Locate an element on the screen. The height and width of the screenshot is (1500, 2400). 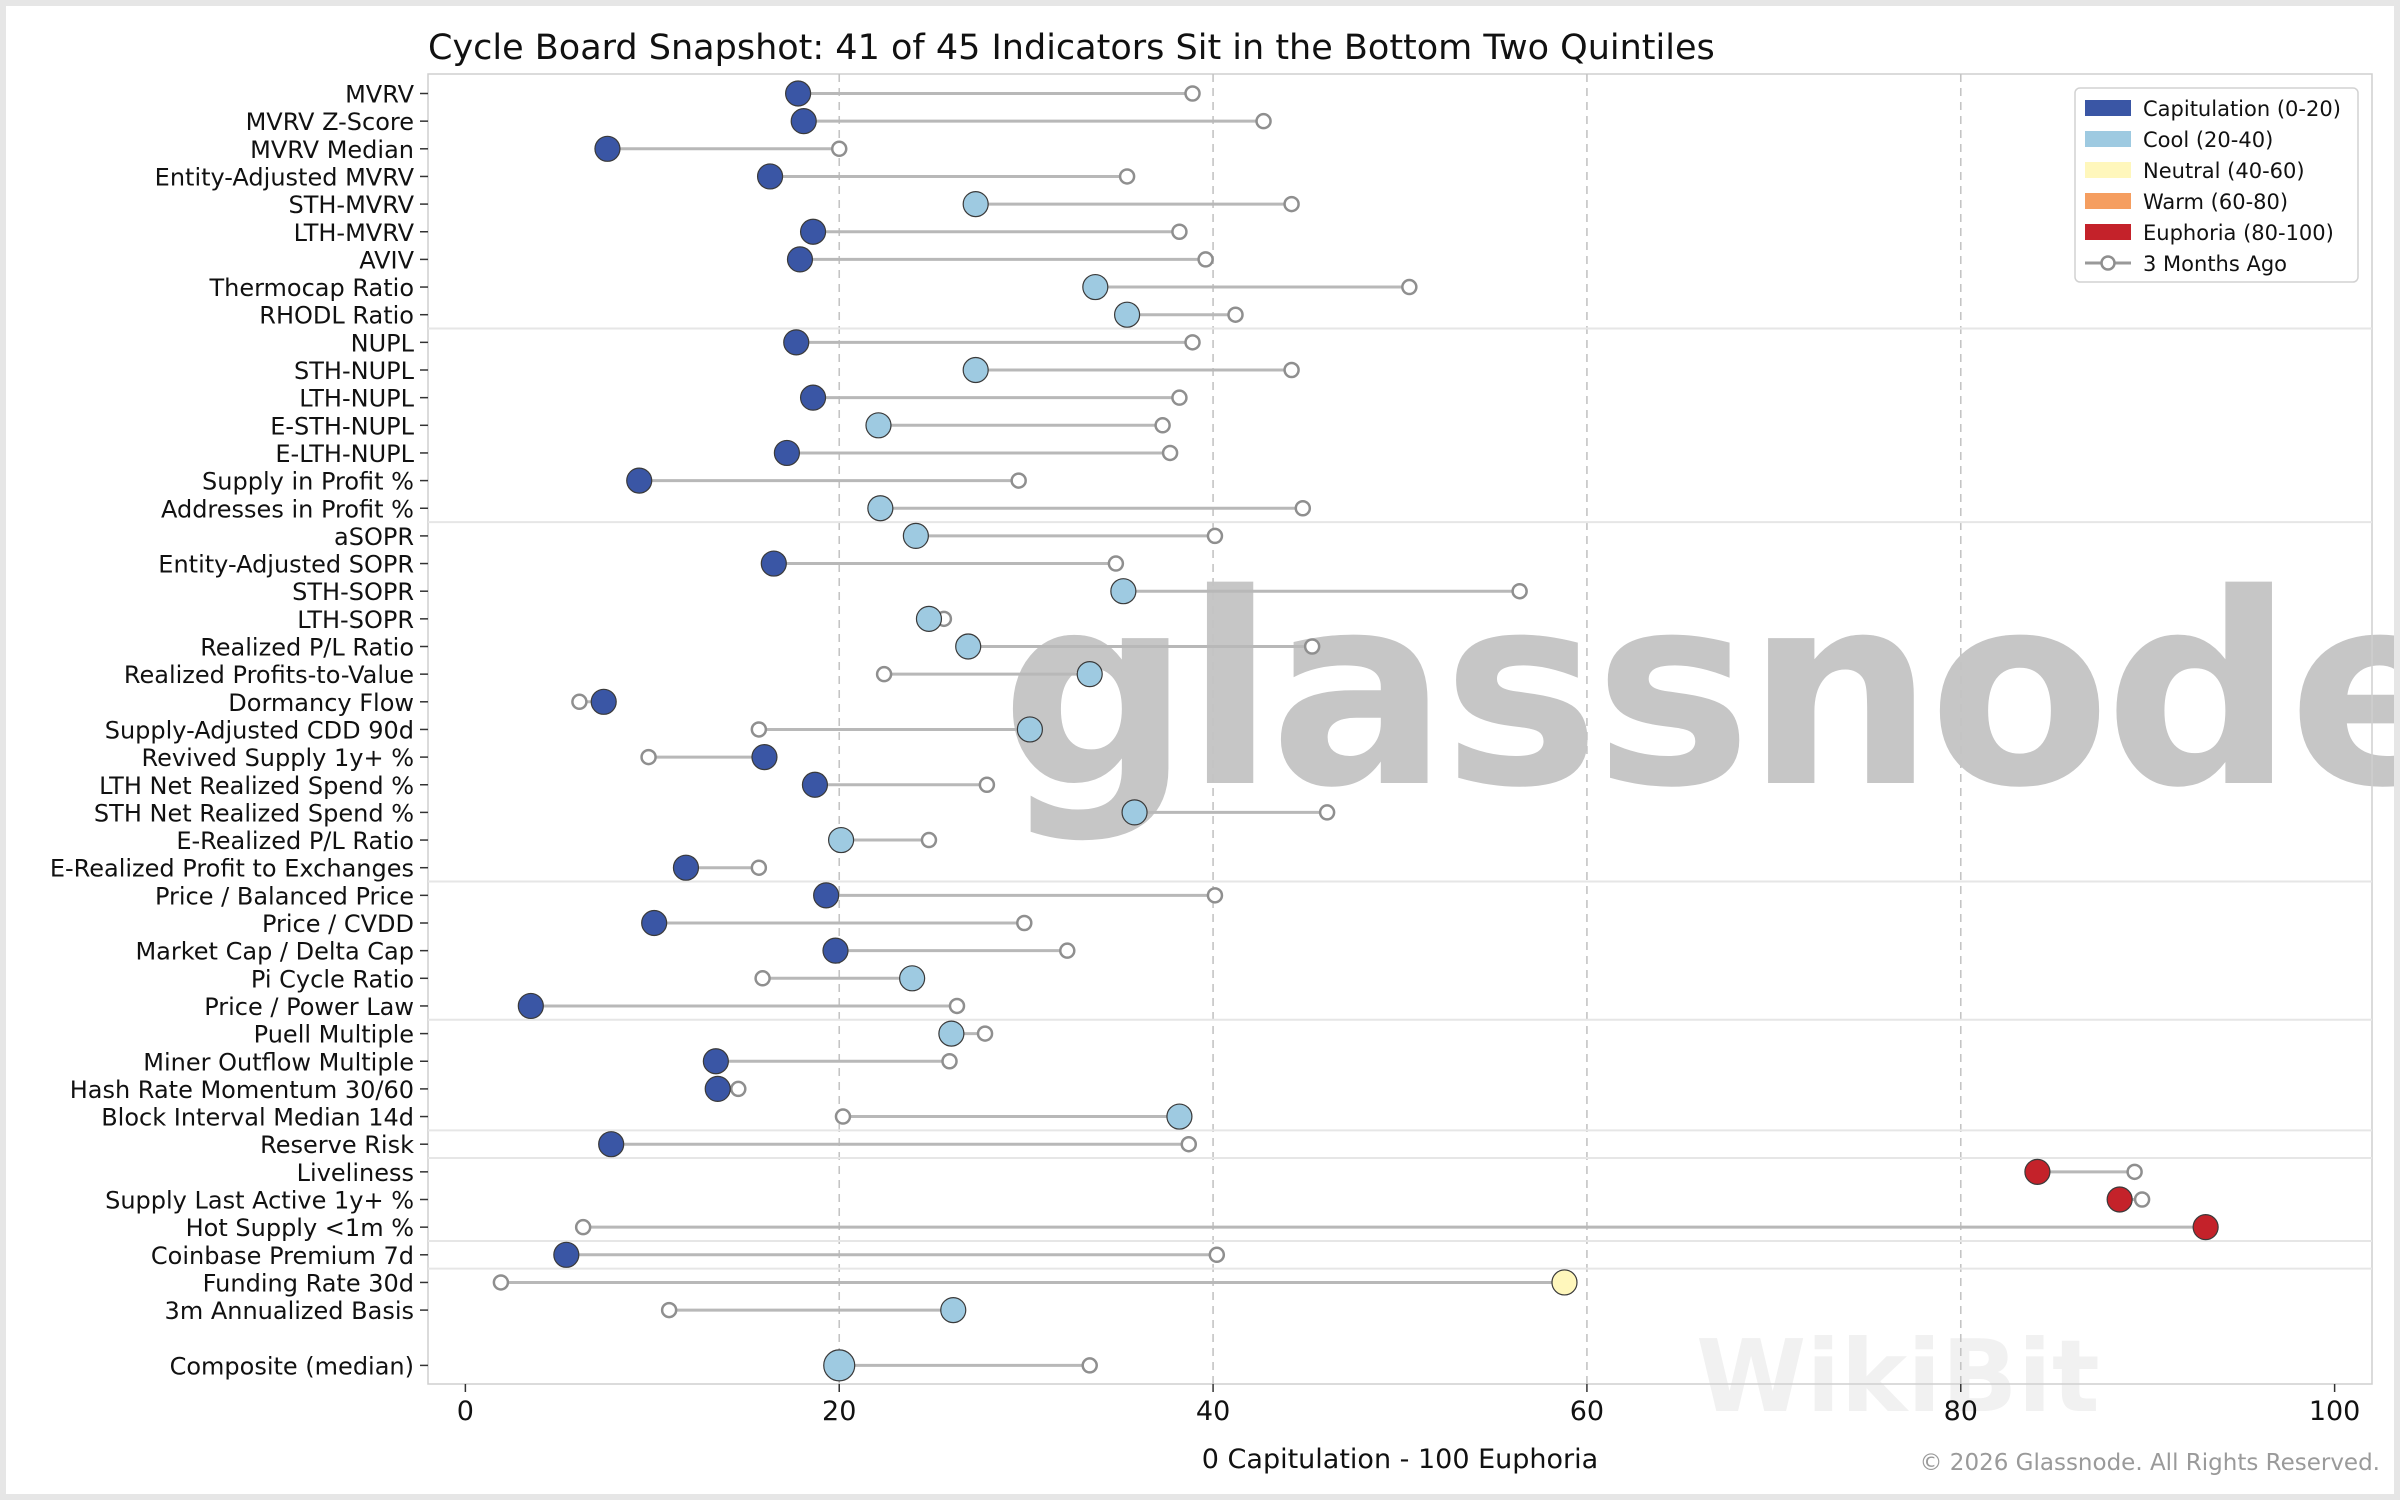
y-tick-label: Realized Profits-to-Value is located at coordinates (269, 675).